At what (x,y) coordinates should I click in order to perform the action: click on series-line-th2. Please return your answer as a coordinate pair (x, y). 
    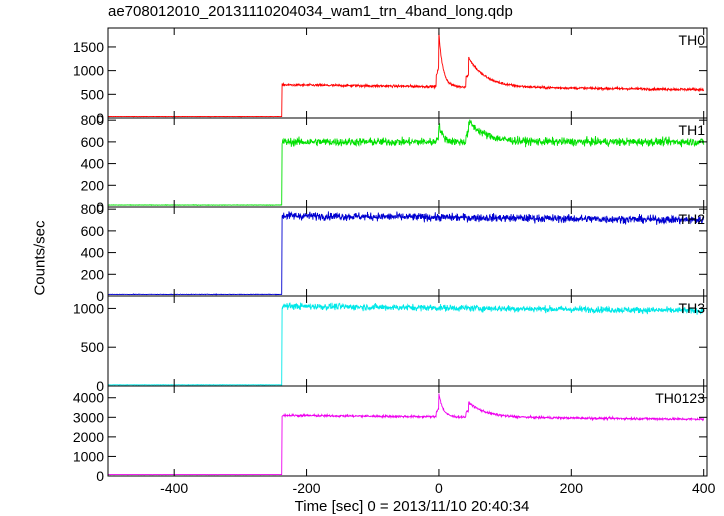
    Looking at the image, I should click on (406, 253).